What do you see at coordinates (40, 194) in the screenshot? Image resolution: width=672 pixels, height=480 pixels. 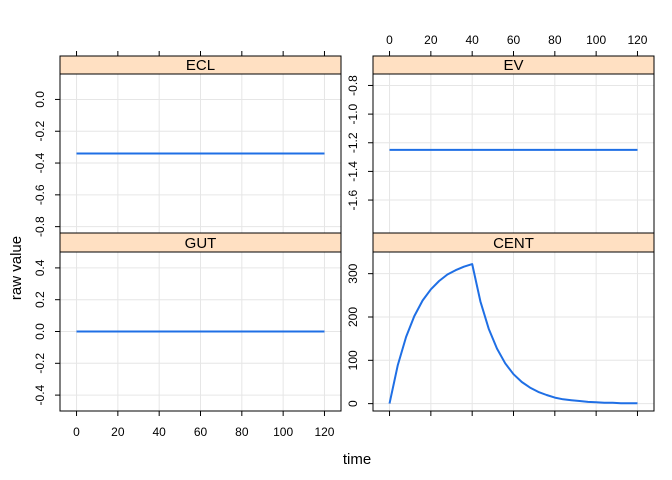 I see `y-tick-label: -0.6` at bounding box center [40, 194].